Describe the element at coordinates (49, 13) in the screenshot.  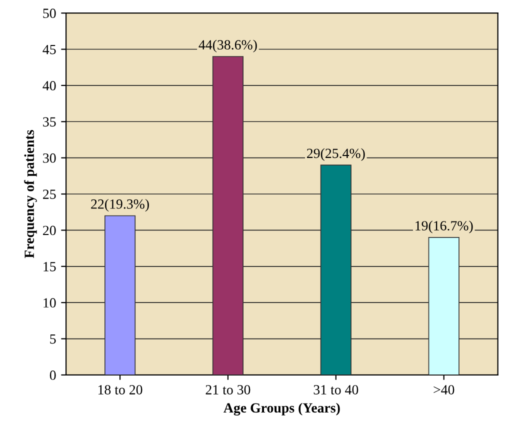
I see `y-tick-label: 50` at that location.